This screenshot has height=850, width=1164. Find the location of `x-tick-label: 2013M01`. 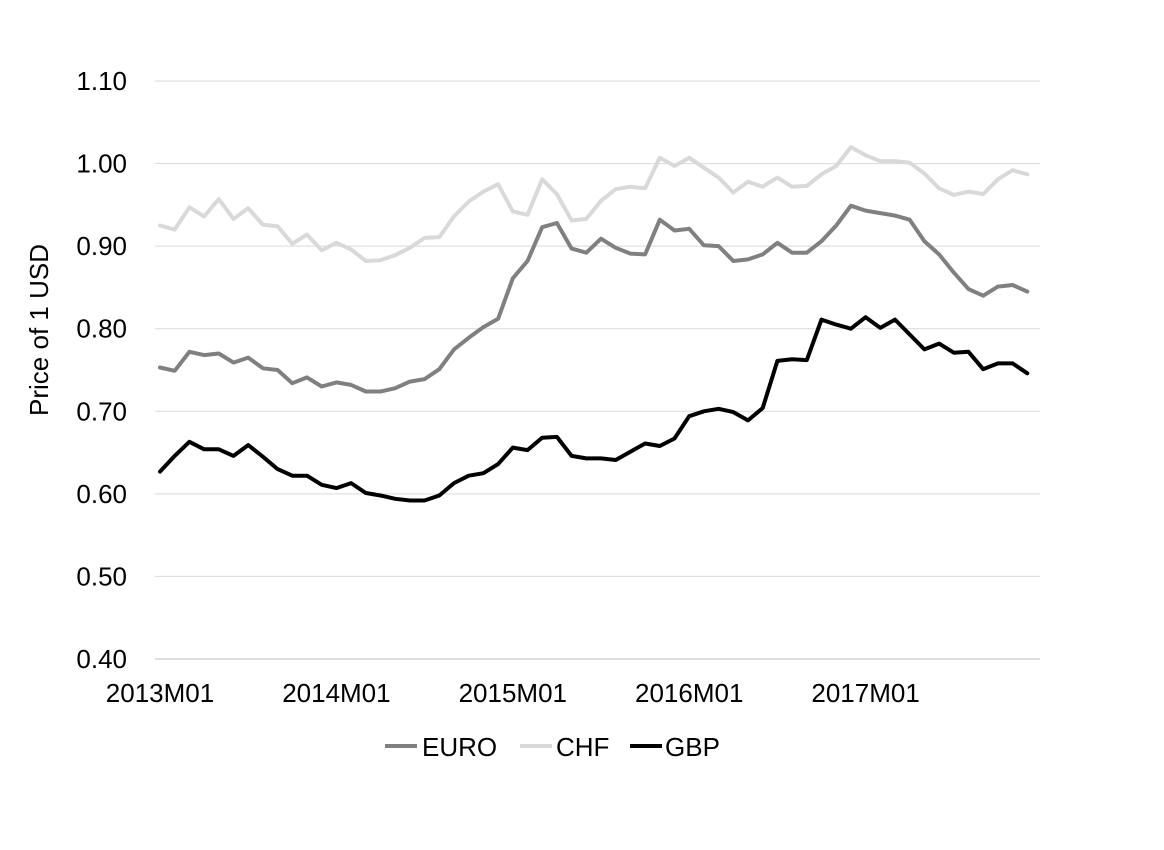

x-tick-label: 2013M01 is located at coordinates (160, 693).